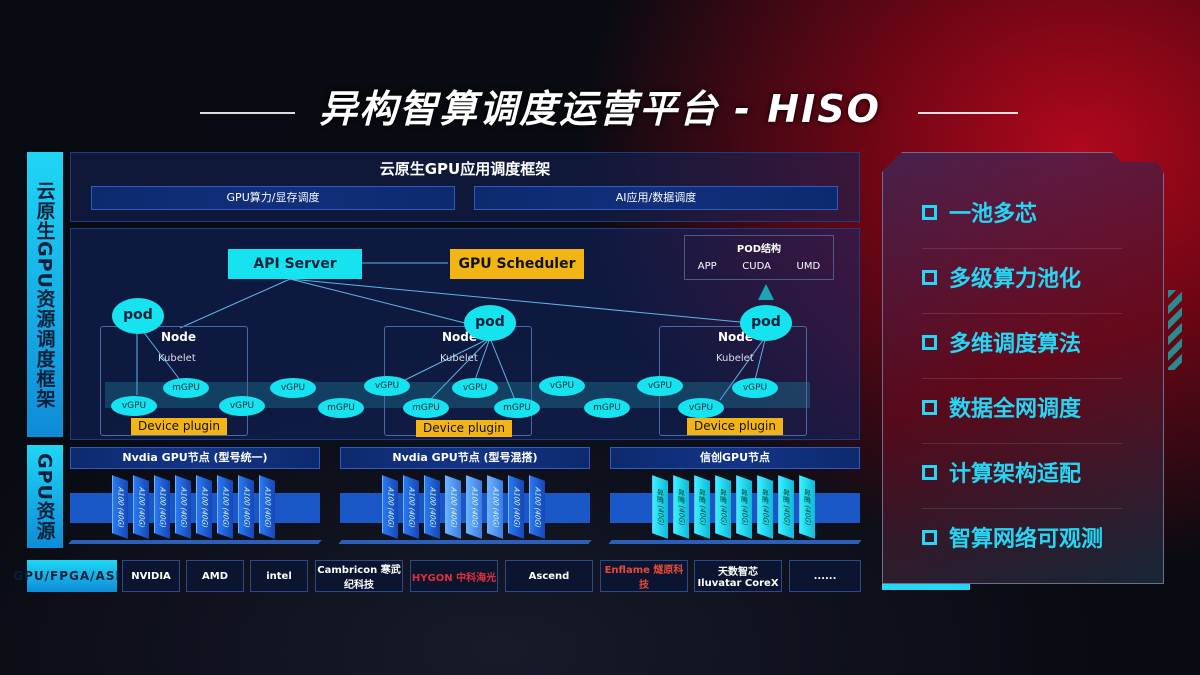 This screenshot has height=675, width=1200. What do you see at coordinates (756, 266) in the screenshot?
I see `pod-structure-item: CUDA` at bounding box center [756, 266].